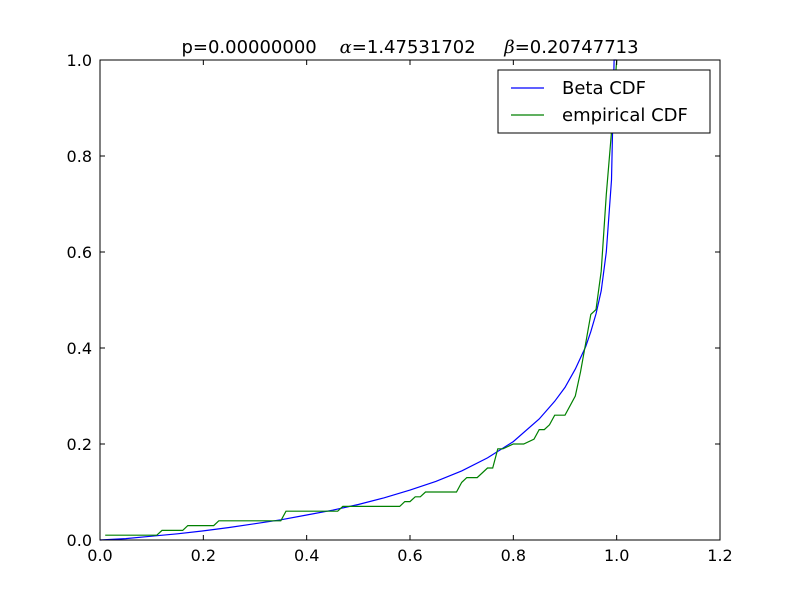  What do you see at coordinates (306, 555) in the screenshot?
I see `x-tick-label: 0.4` at bounding box center [306, 555].